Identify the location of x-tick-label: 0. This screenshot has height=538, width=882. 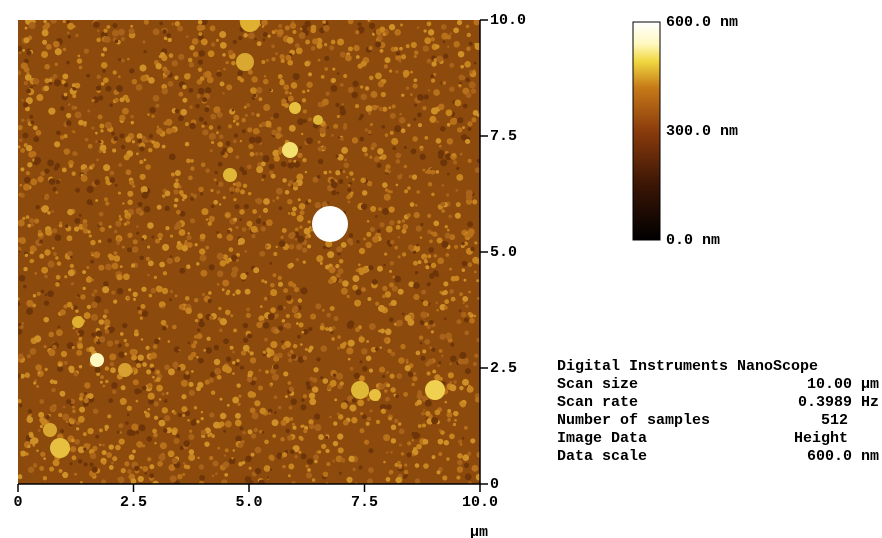
(17, 502).